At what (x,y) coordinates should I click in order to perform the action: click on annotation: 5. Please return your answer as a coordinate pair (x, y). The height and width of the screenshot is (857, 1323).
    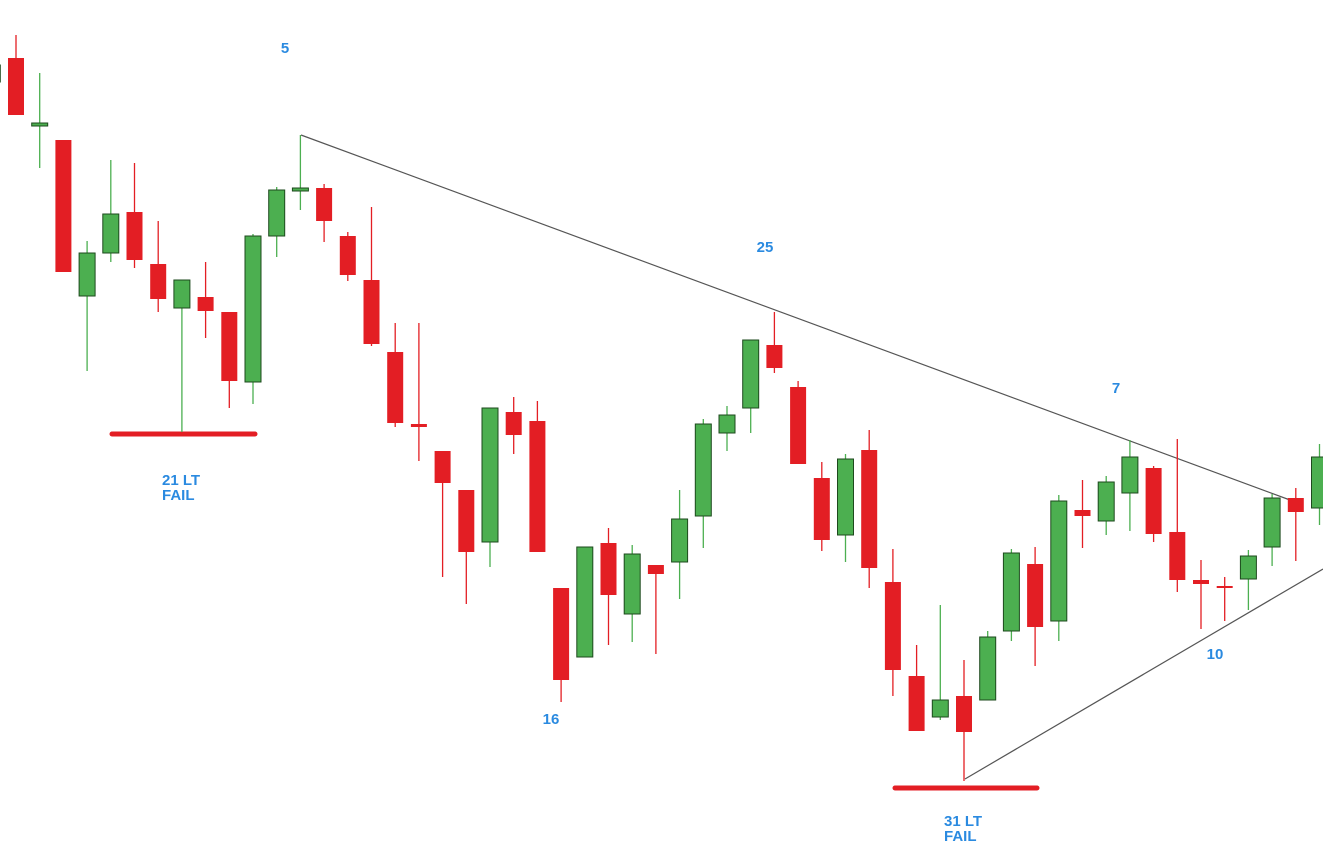
    Looking at the image, I should click on (285, 48).